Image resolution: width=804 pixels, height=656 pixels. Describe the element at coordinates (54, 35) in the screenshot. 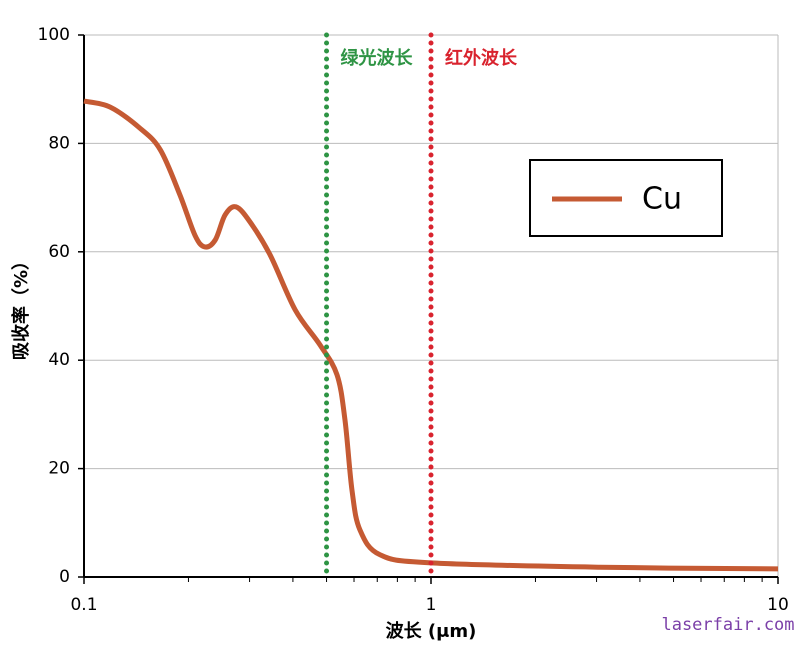

I see `y-tick-label: 100` at that location.